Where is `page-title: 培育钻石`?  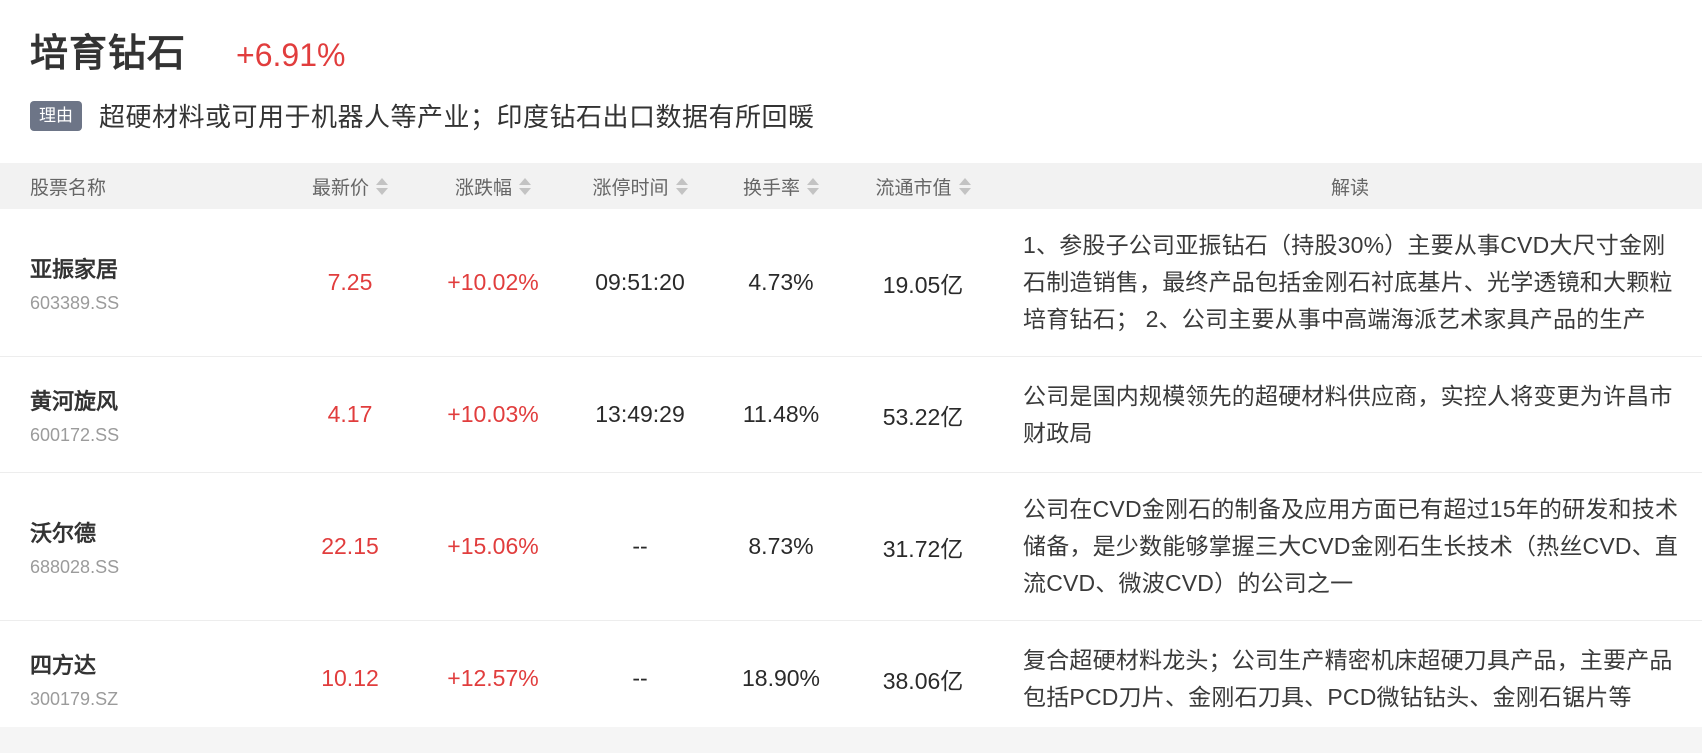 page-title: 培育钻石 is located at coordinates (108, 54).